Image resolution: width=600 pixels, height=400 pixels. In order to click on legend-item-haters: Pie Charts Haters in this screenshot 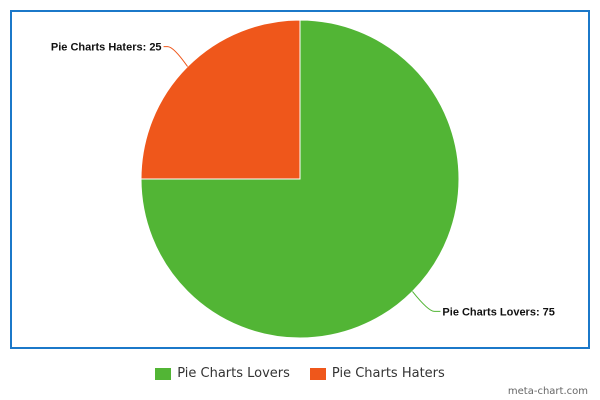, I will do `click(377, 373)`.